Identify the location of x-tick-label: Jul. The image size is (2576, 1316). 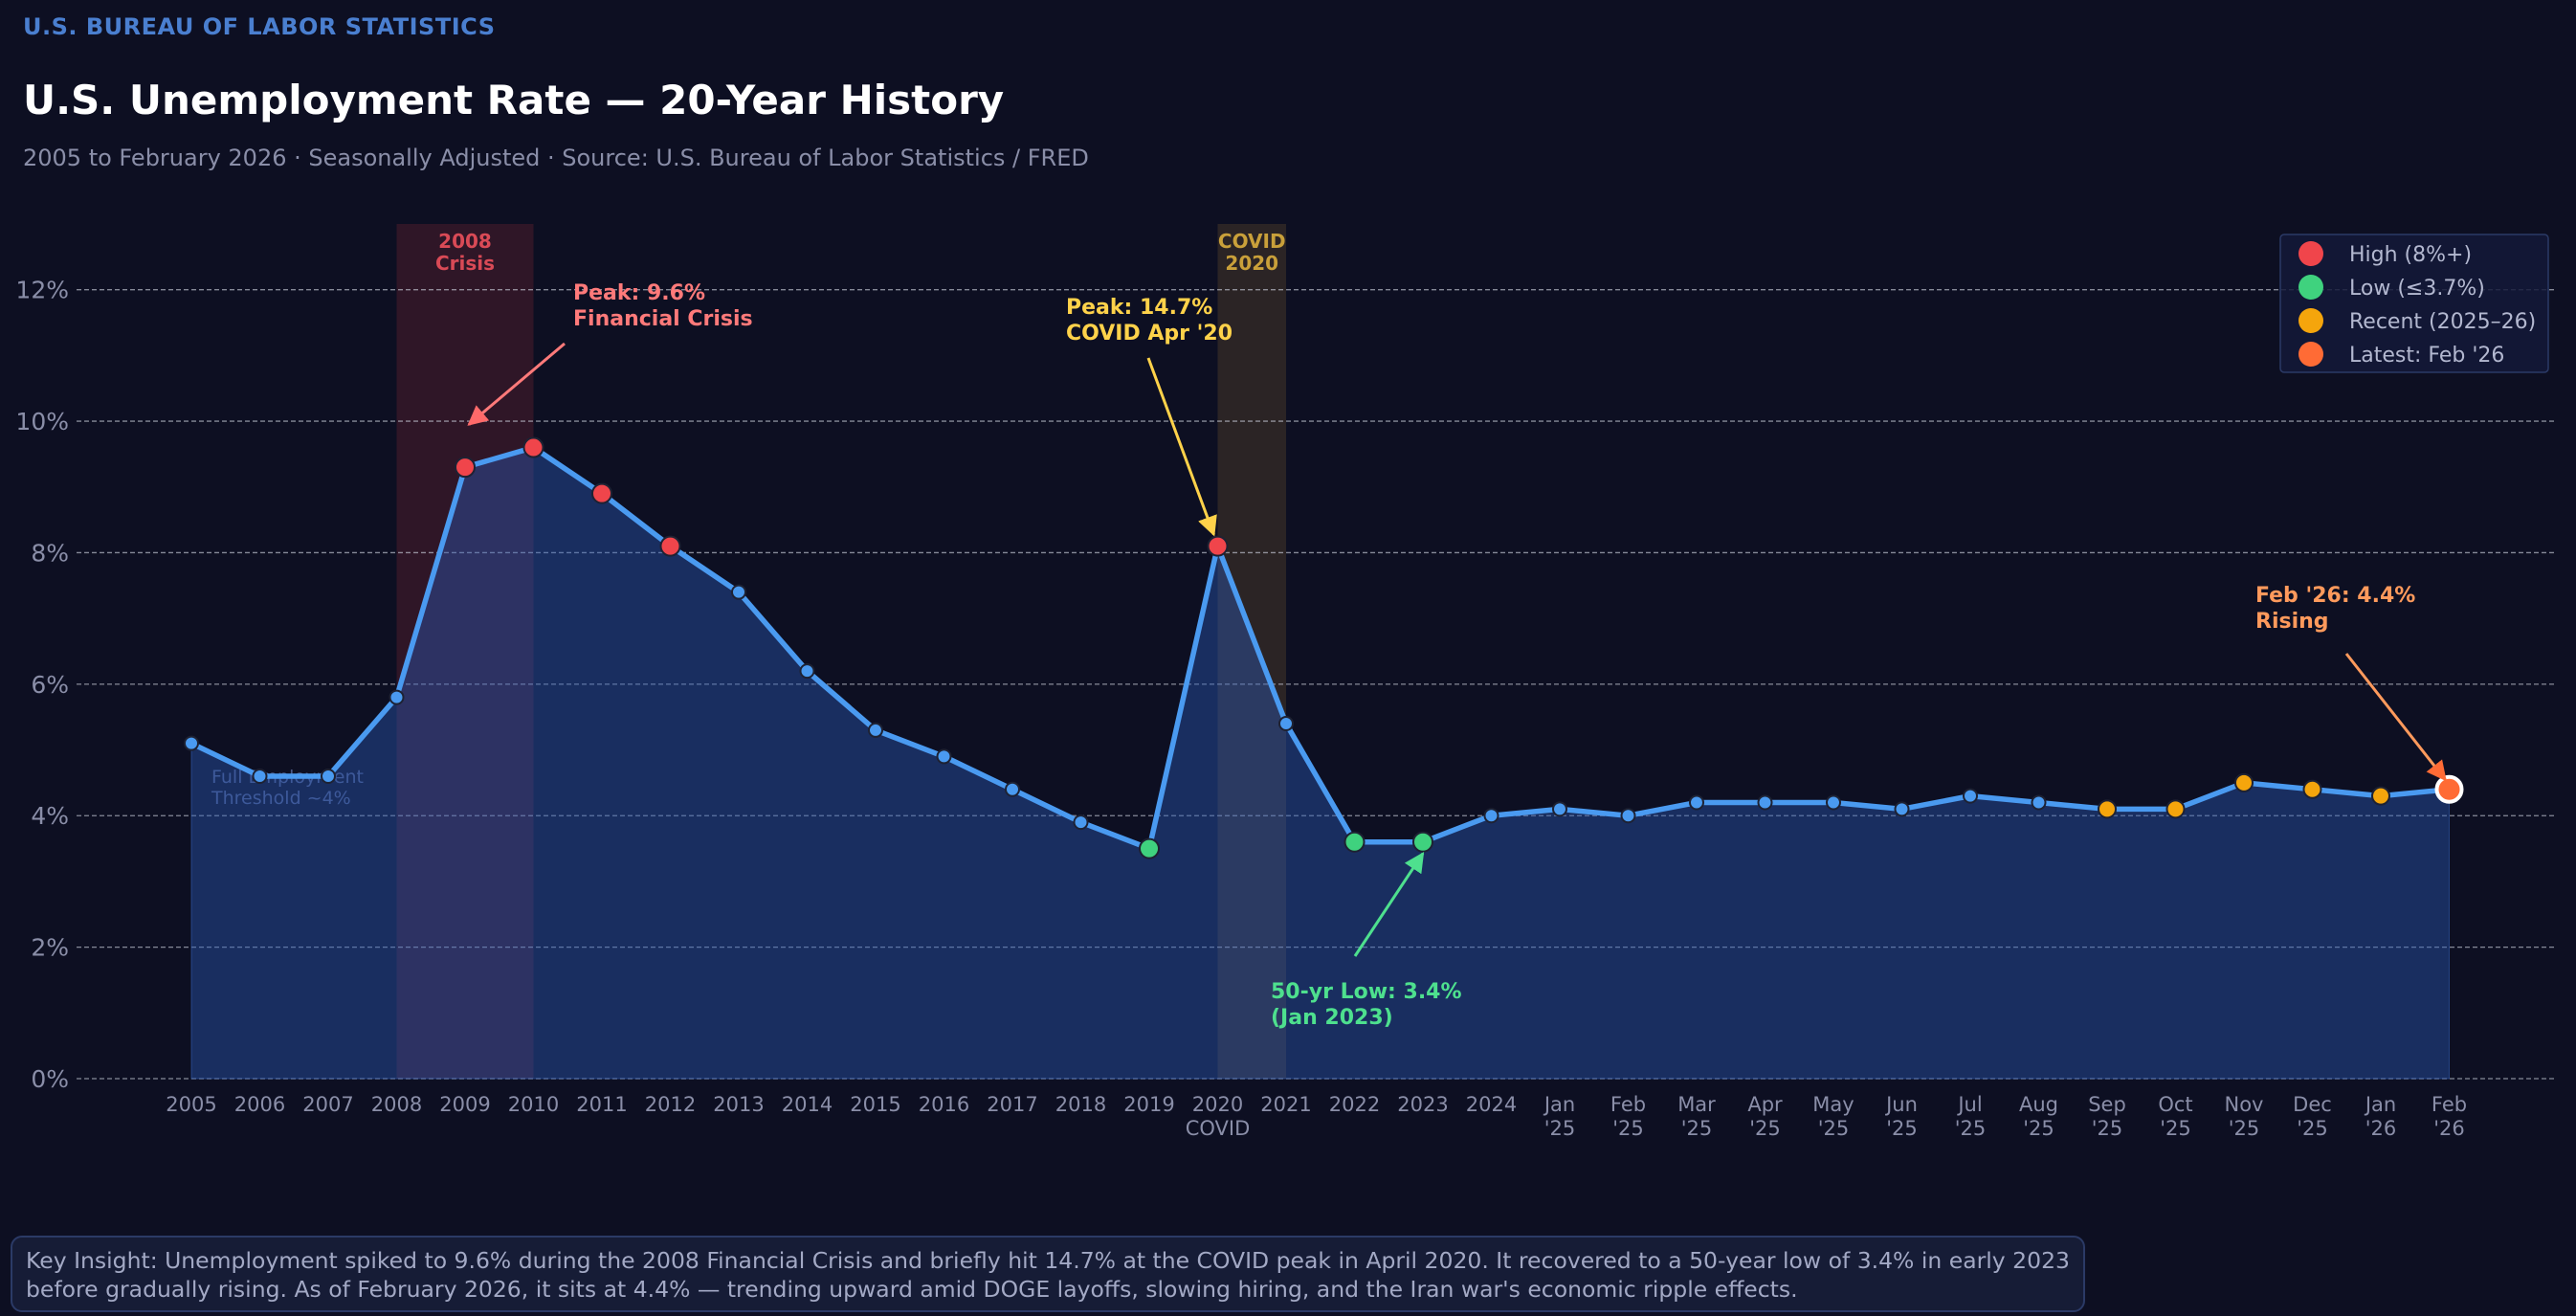
(1969, 1104).